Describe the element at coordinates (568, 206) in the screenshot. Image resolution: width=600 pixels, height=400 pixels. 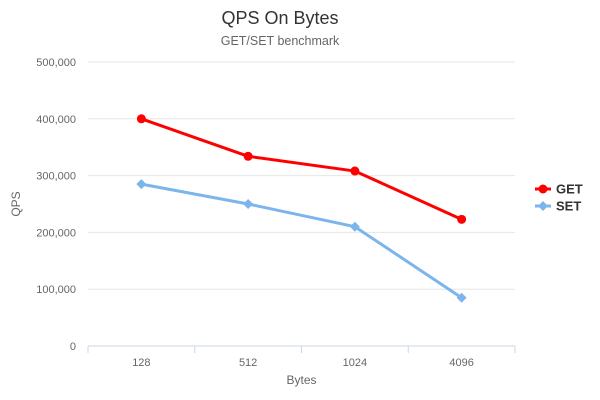
I see `legend-item-set: SET` at that location.